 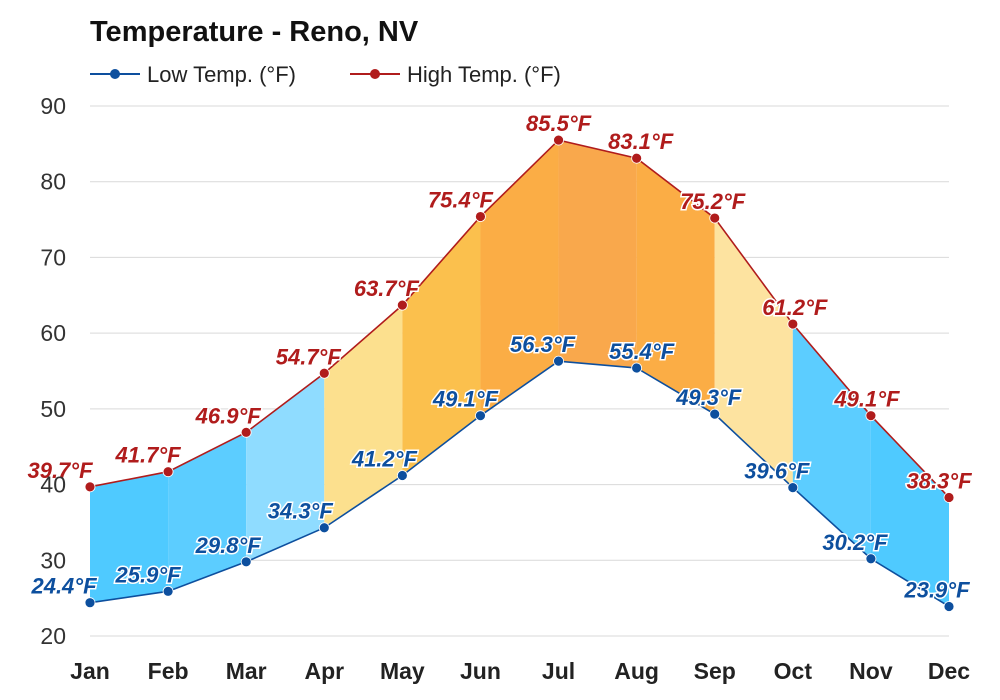 I want to click on low-label-nov: 30.2°F, so click(x=855, y=542).